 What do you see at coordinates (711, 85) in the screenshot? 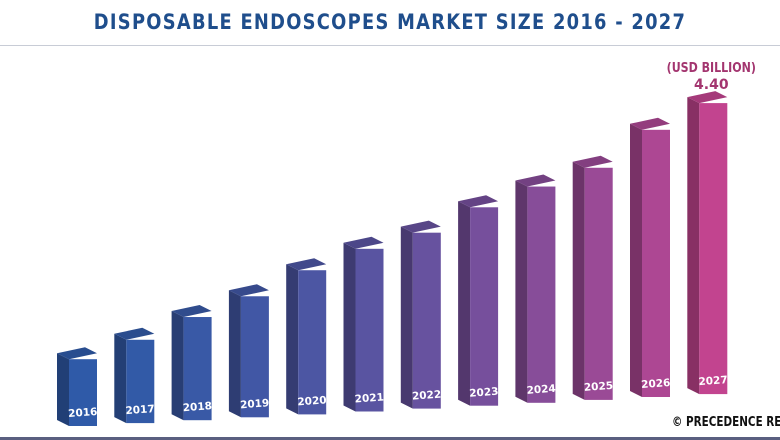
I see `data-label: 4.40` at bounding box center [711, 85].